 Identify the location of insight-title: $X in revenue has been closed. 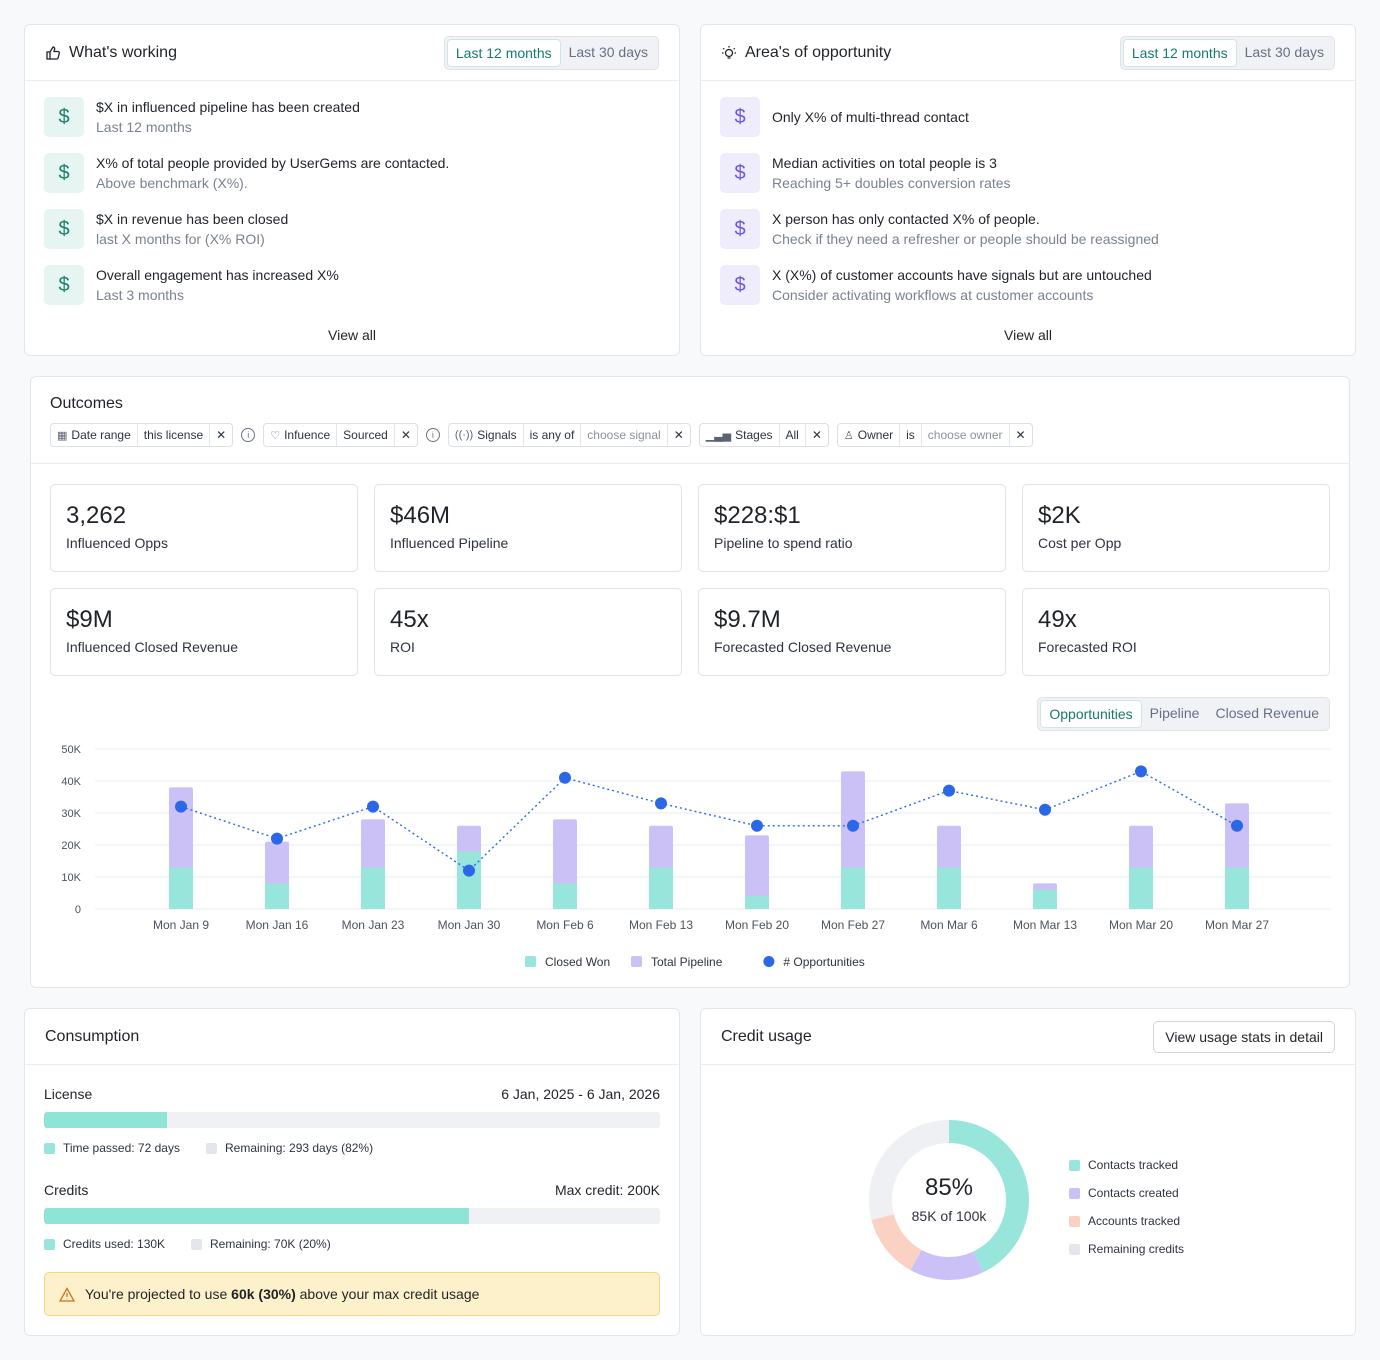
(192, 219).